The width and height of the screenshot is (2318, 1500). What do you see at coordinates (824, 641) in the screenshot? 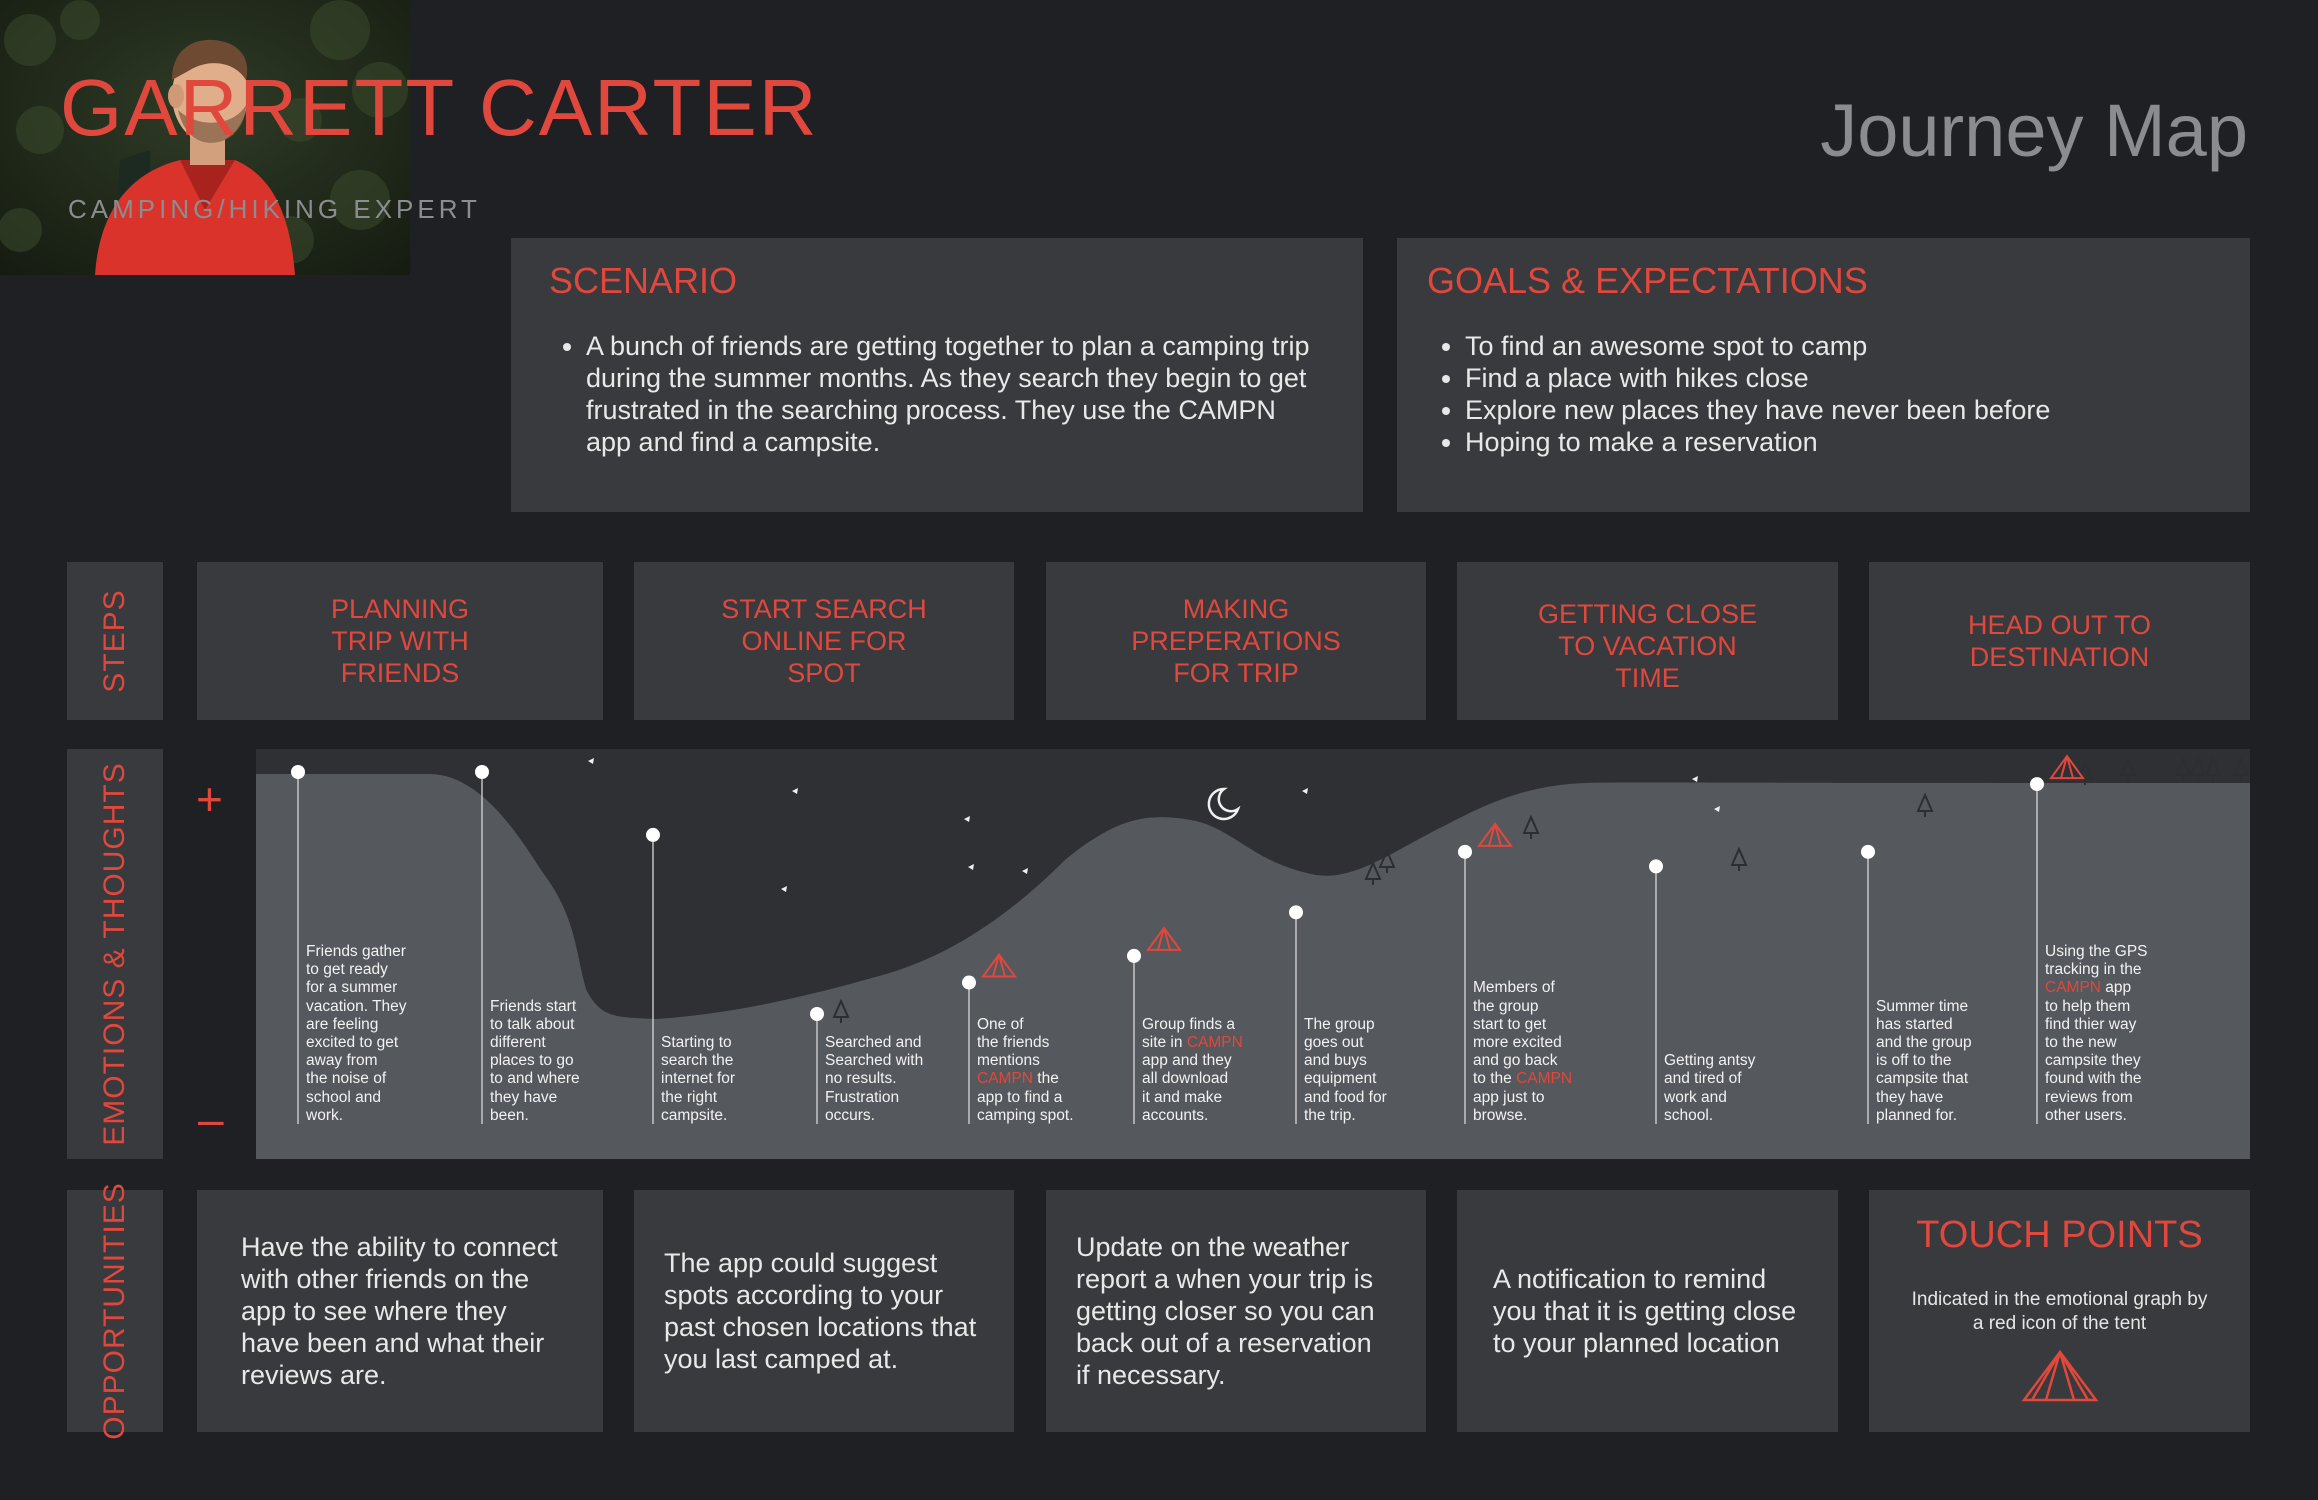
I see `step-search: START SEARCH ONLINE FOR SPOT` at bounding box center [824, 641].